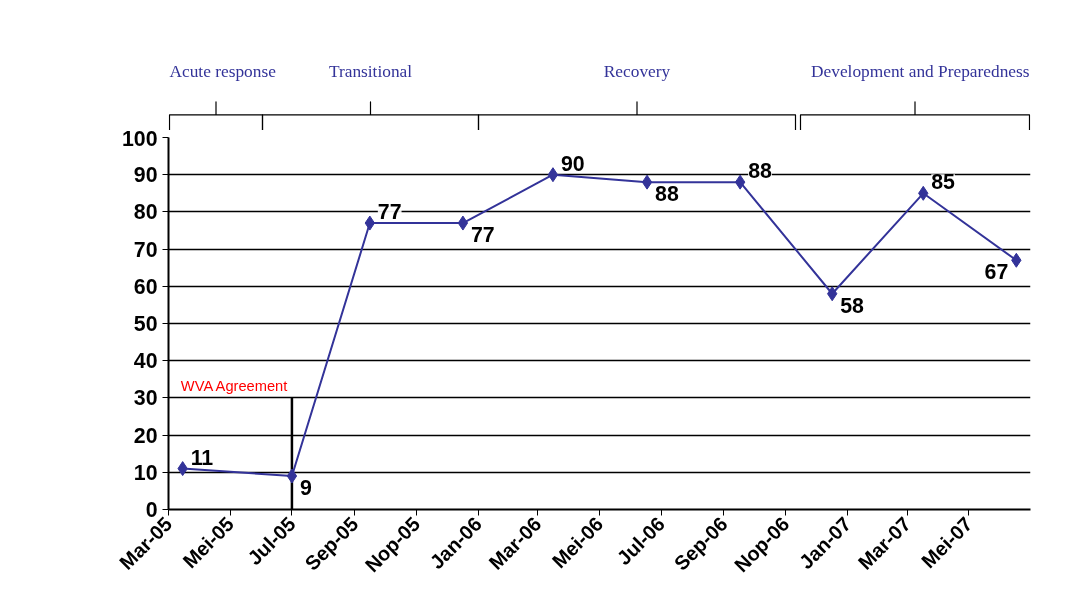  I want to click on y-tick-label: 100, so click(139, 138).